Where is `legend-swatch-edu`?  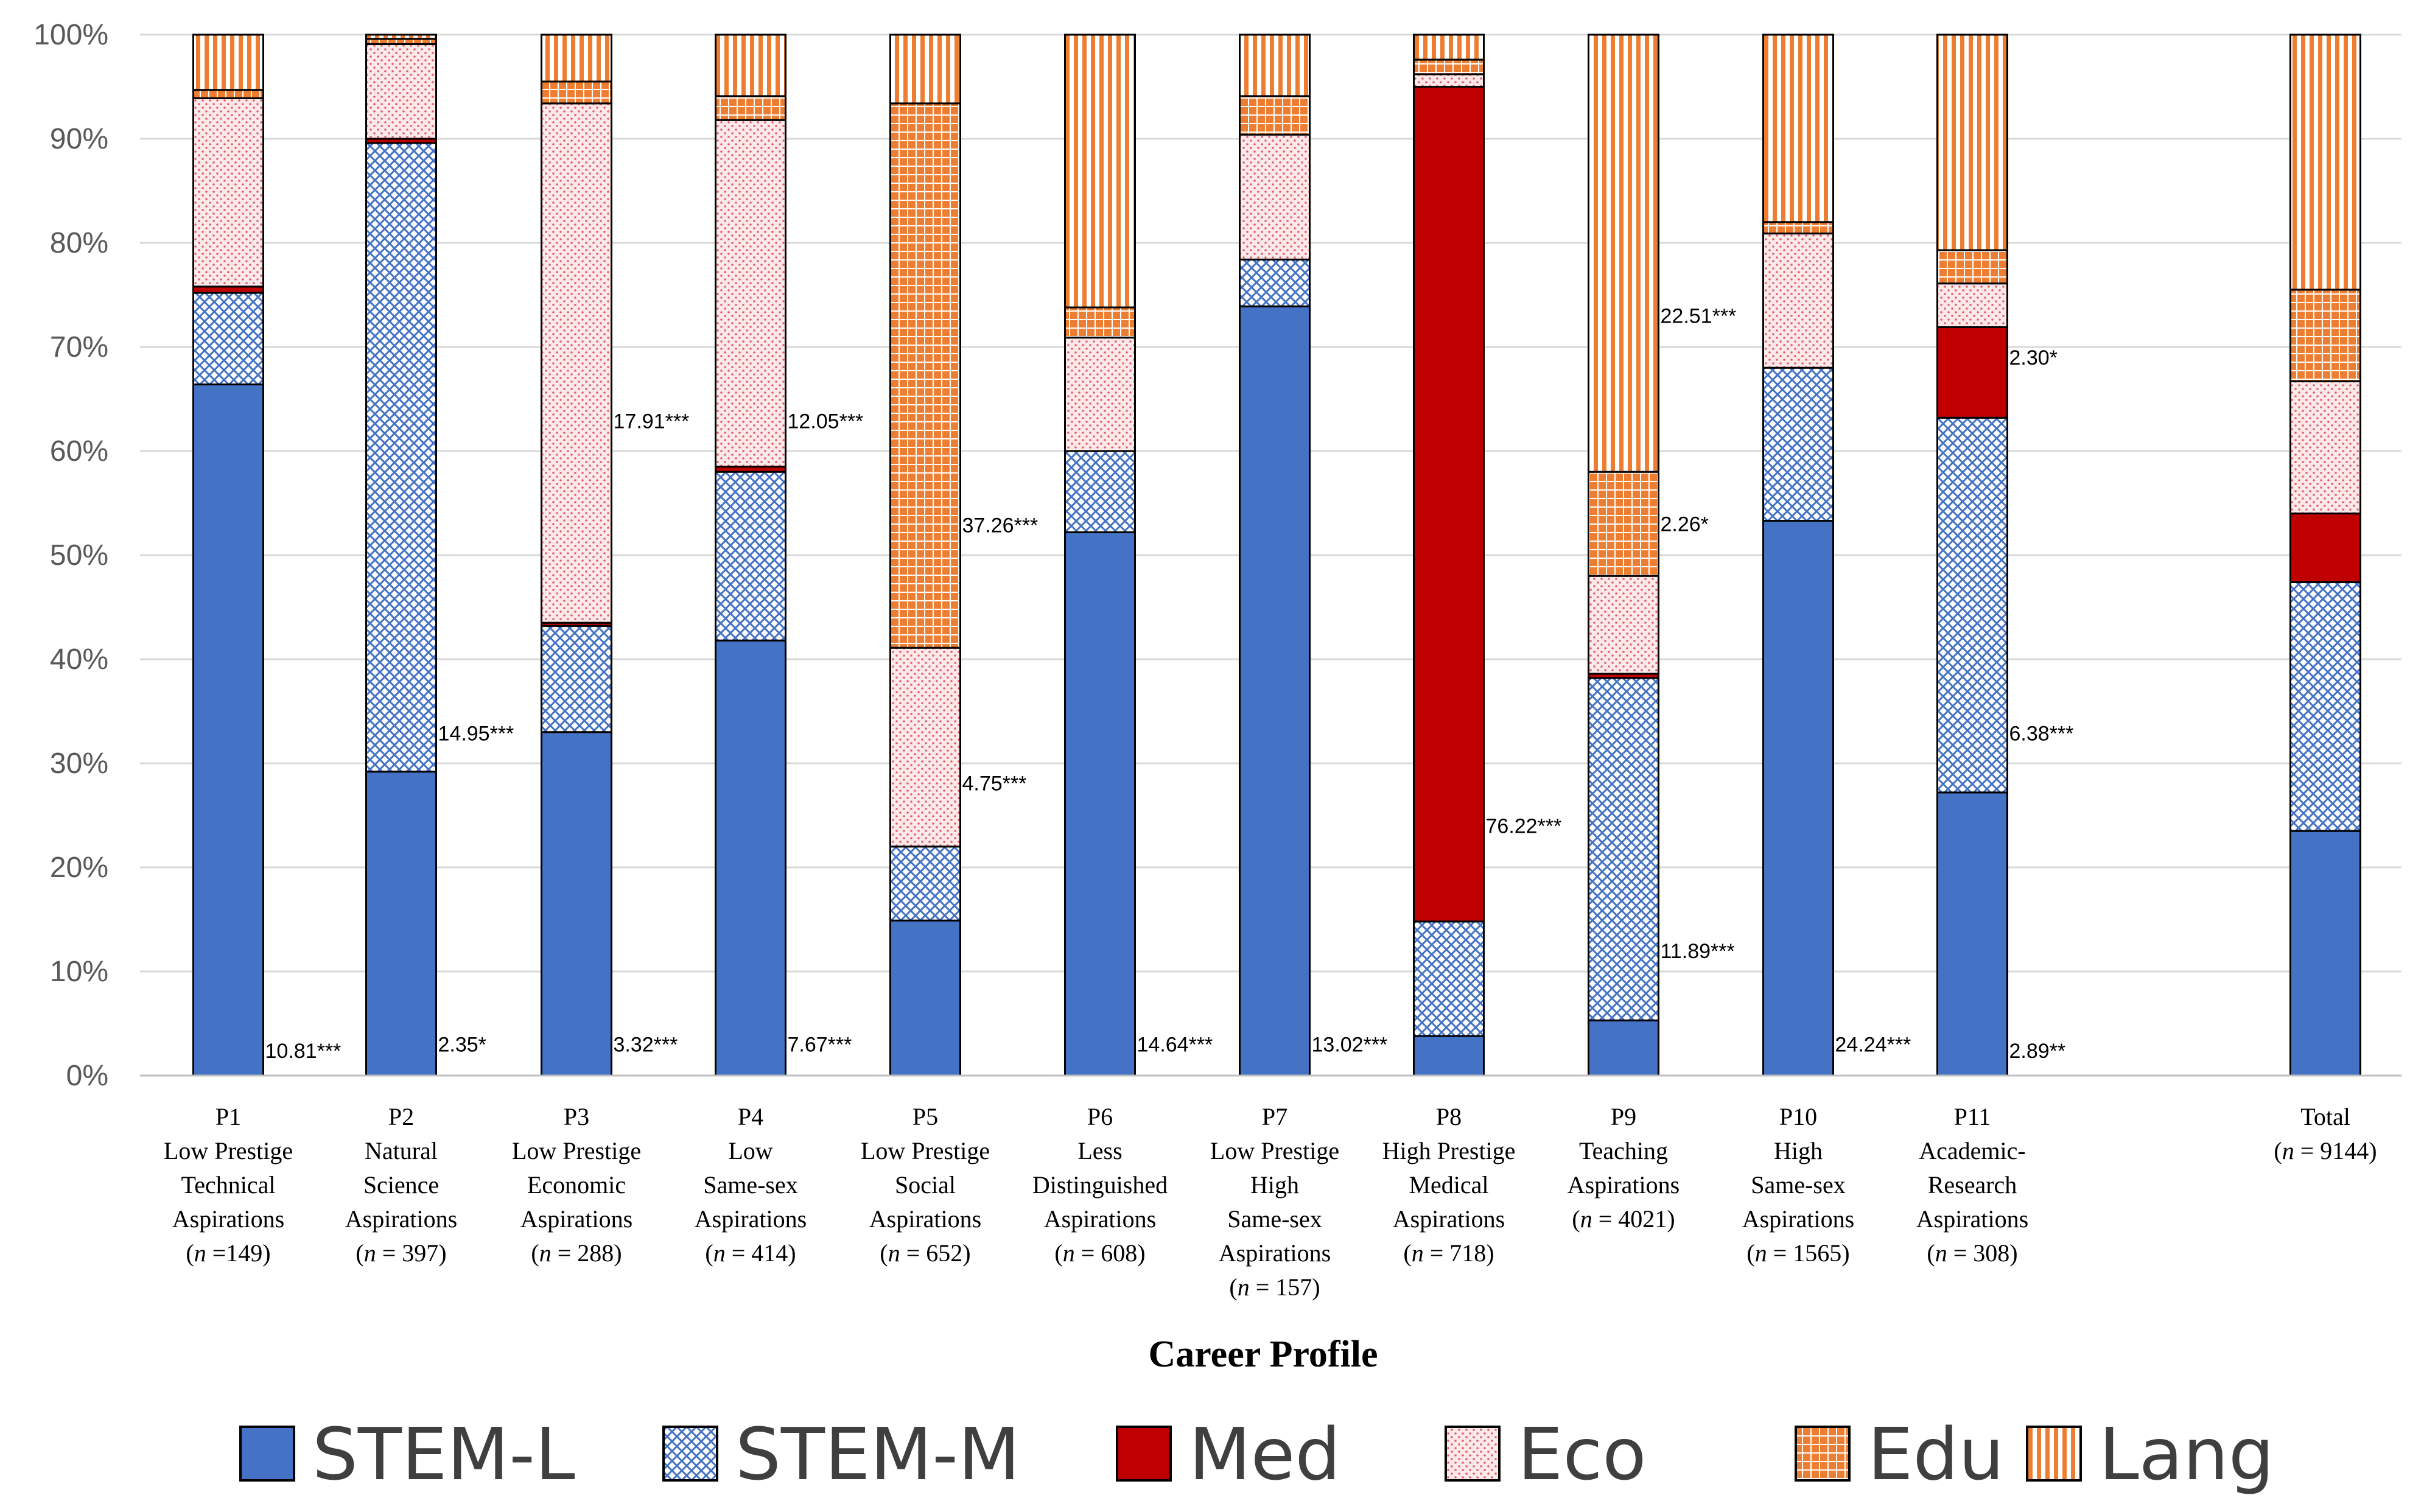
legend-swatch-edu is located at coordinates (1823, 1454).